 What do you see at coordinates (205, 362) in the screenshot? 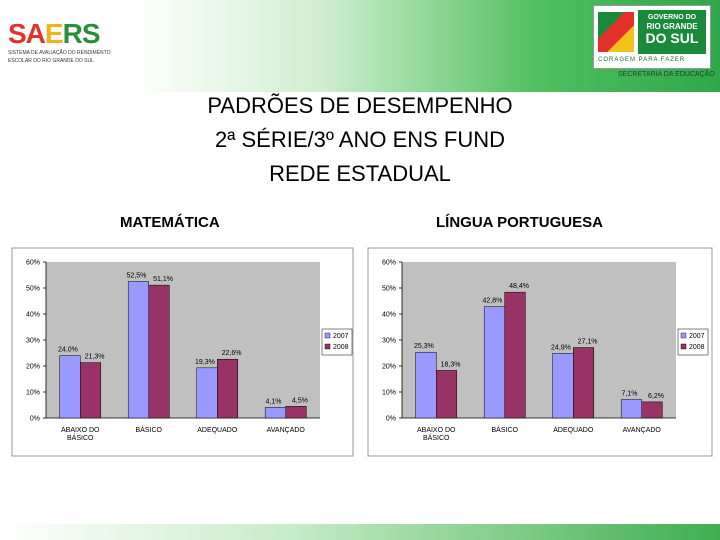
I see `math-data-label: 19,3%` at bounding box center [205, 362].